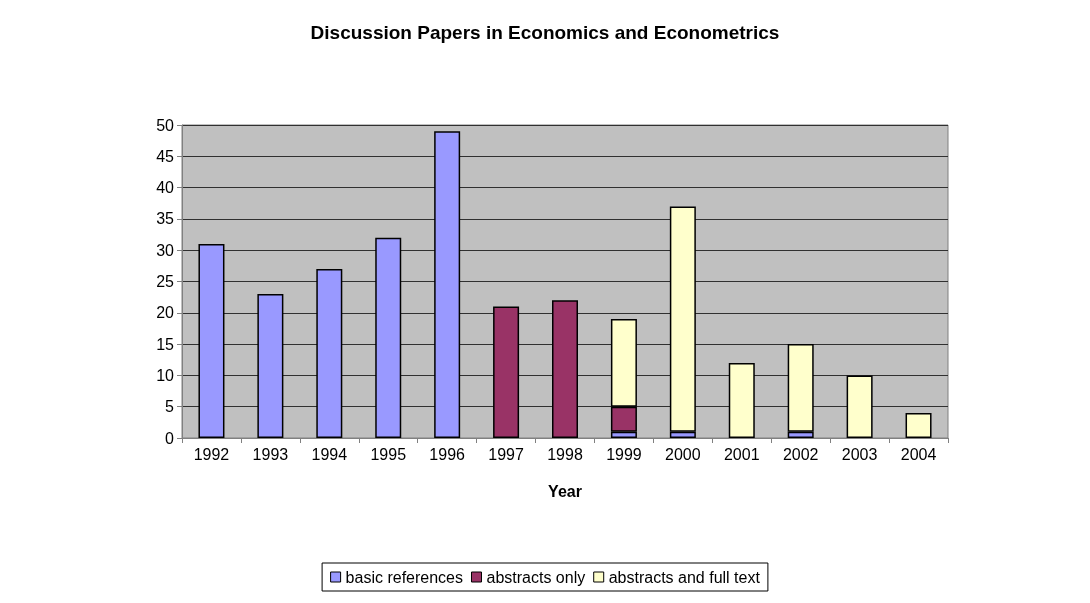 The image size is (1090, 603). I want to click on x-tick-label: 1995, so click(388, 454).